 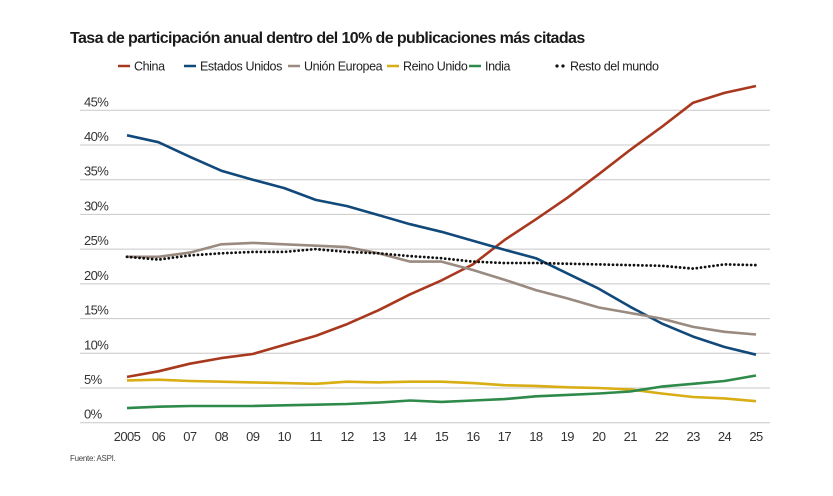 I want to click on legend-label: Estados Unidos, so click(x=241, y=67).